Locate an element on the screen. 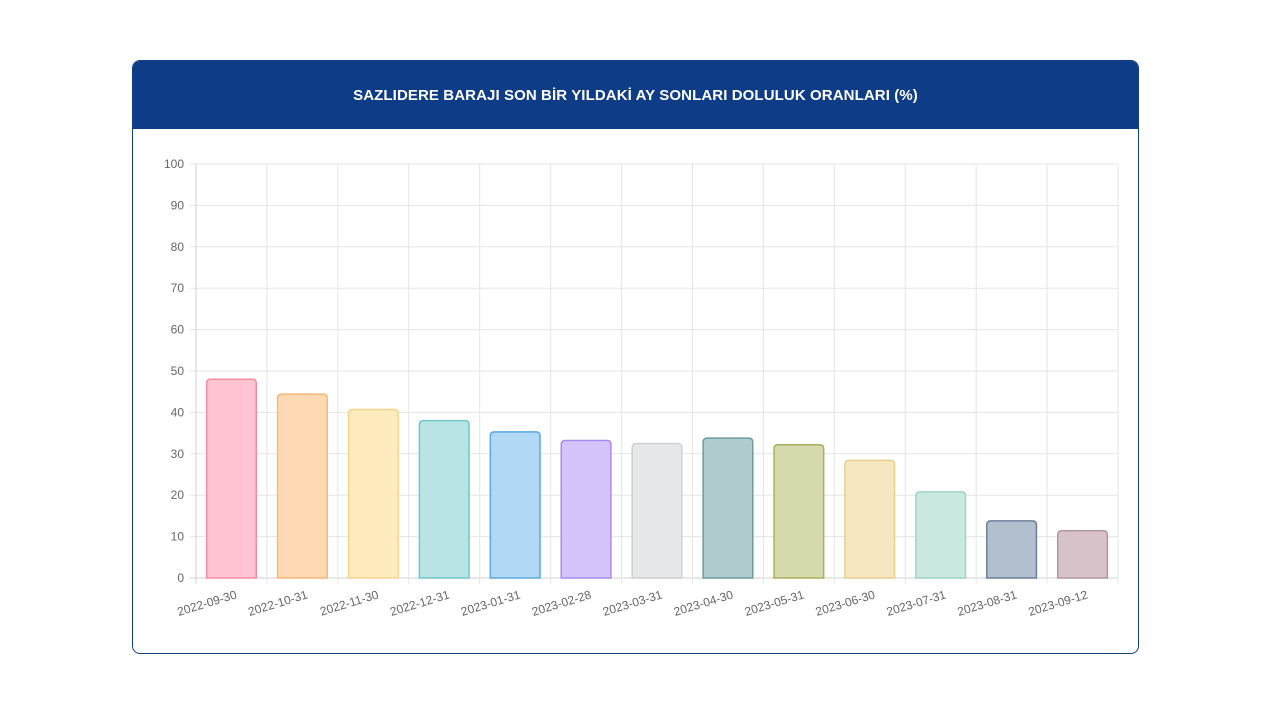  x-tick-label: 2023-01-31 is located at coordinates (490, 602).